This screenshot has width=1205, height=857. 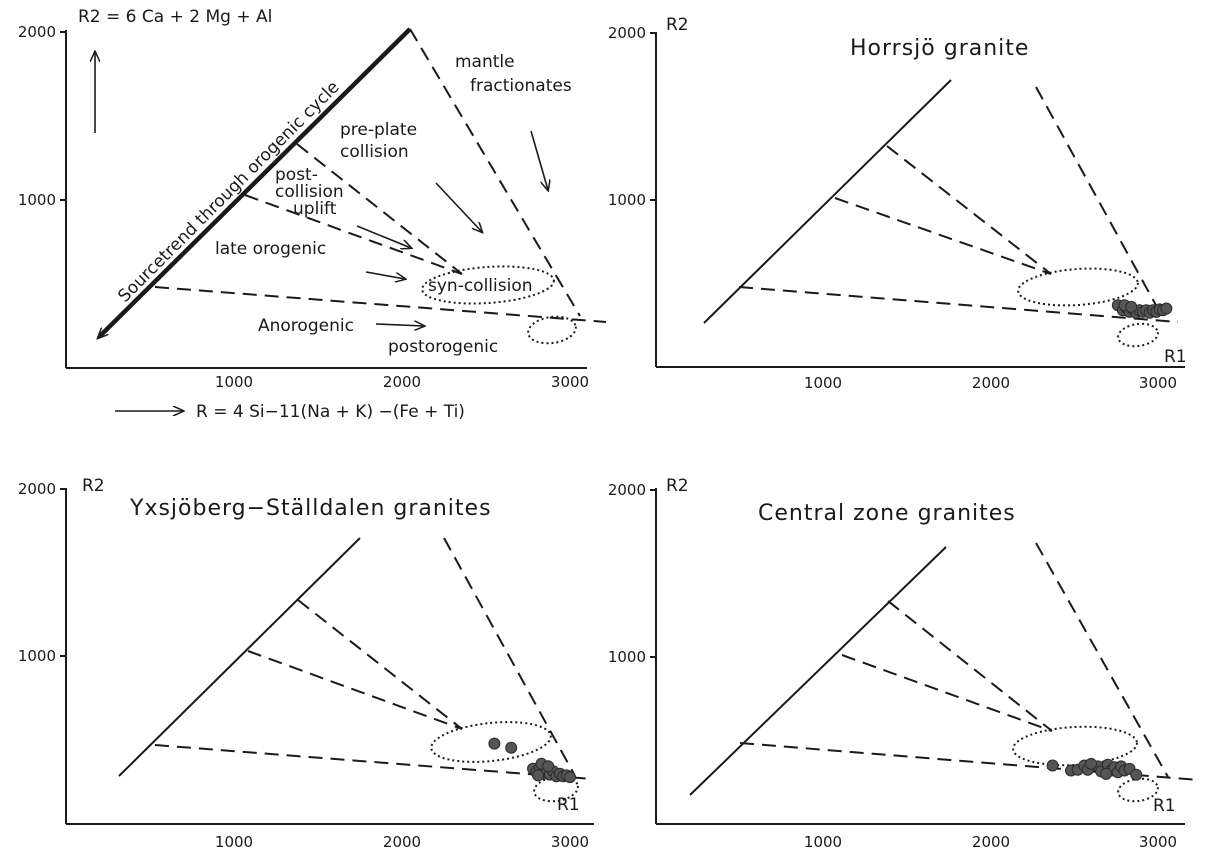 I want to click on post-label-1: post-, so click(x=296, y=175).